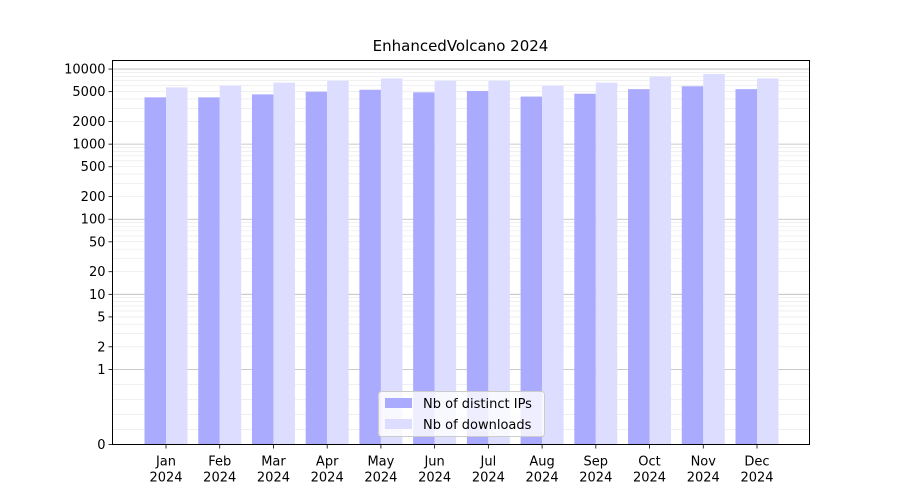 This screenshot has width=900, height=504. I want to click on y-tick-label: 10000, so click(84, 70).